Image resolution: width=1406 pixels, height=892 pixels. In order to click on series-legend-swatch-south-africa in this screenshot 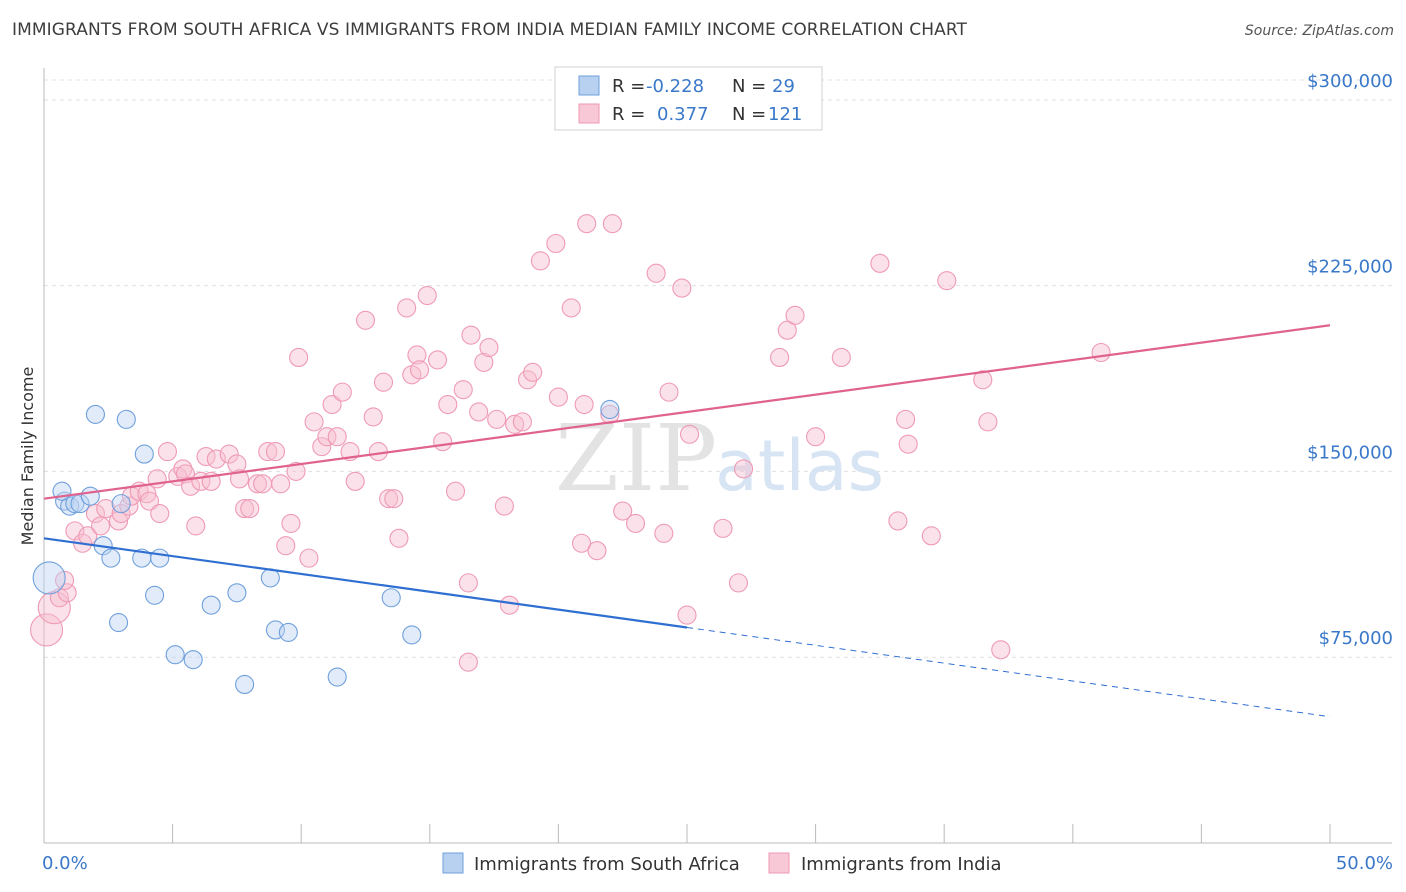, I will do `click(453, 863)`.